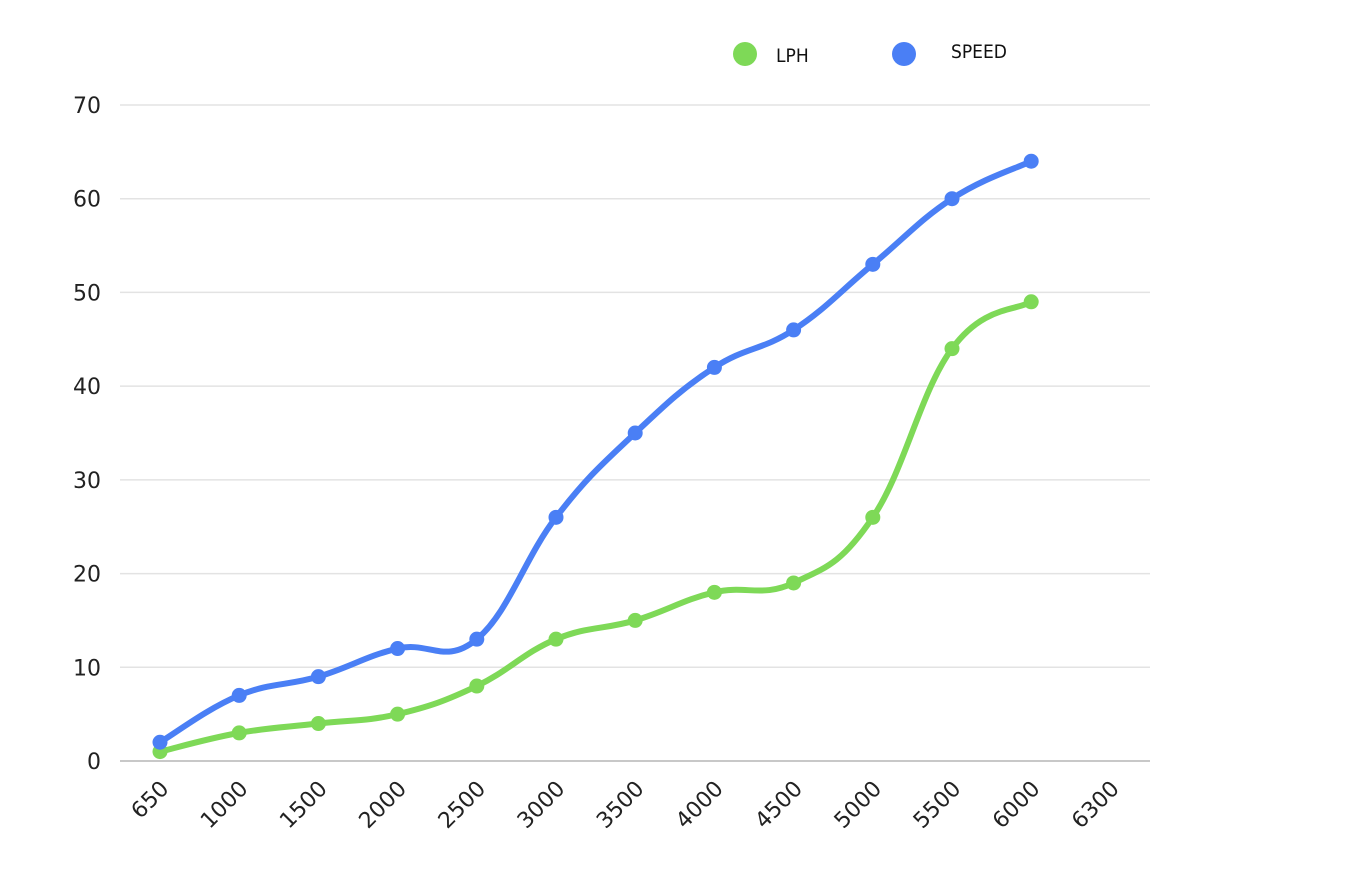 This screenshot has height=874, width=1354. I want to click on y-tick-label: 30, so click(87, 481).